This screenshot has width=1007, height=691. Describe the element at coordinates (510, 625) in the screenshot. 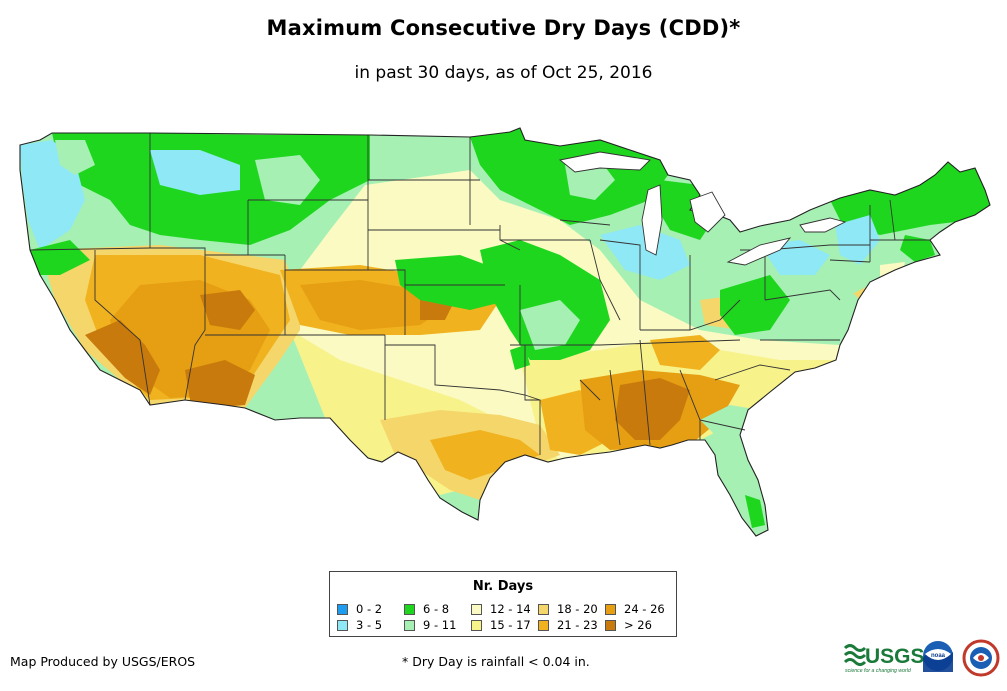

I see `legend-label: 15 - 17` at that location.